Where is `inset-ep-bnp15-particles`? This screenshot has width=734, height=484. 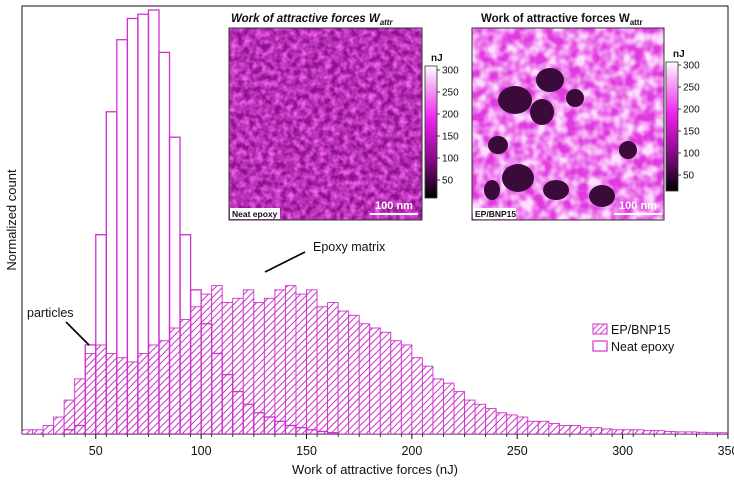
inset-ep-bnp15-particles is located at coordinates (560, 137).